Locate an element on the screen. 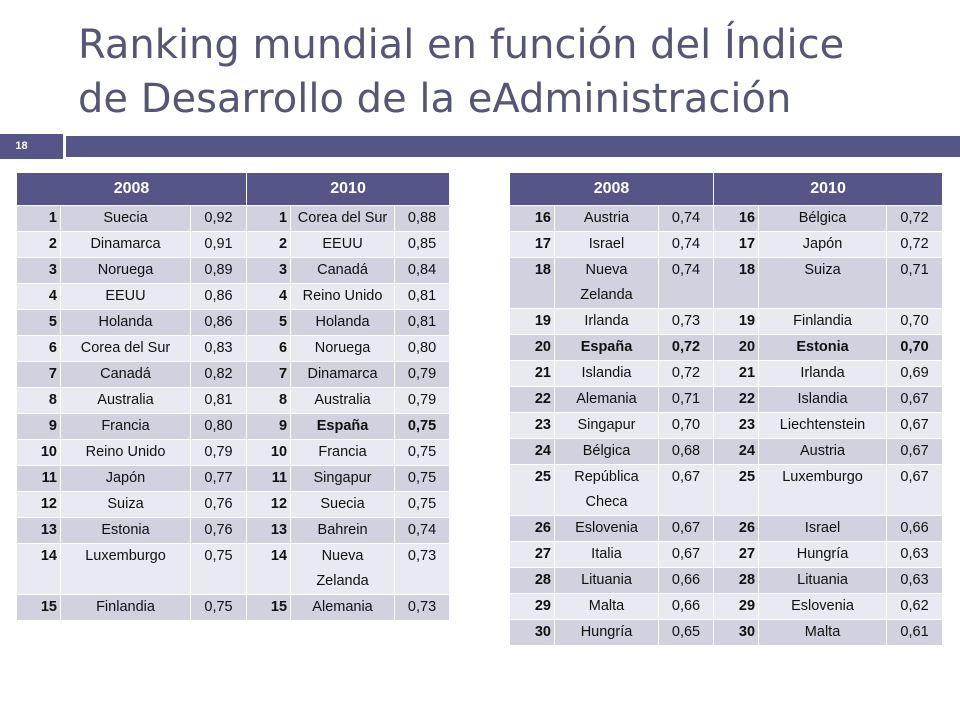 This screenshot has height=720, width=960. rank-2008: 23 is located at coordinates (532, 425).